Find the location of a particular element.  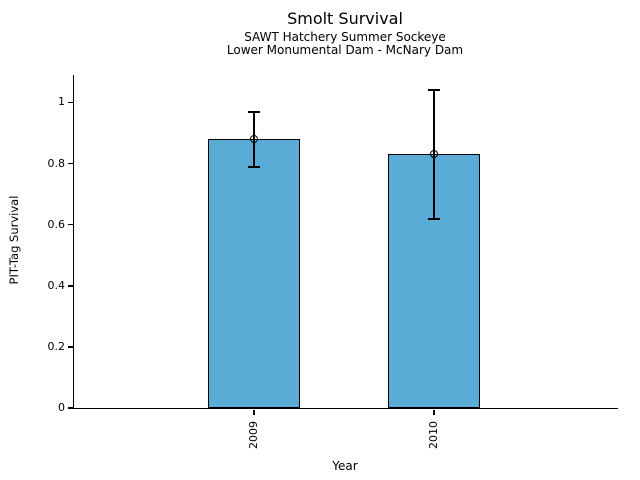

x-axis-label: Year is located at coordinates (345, 466).